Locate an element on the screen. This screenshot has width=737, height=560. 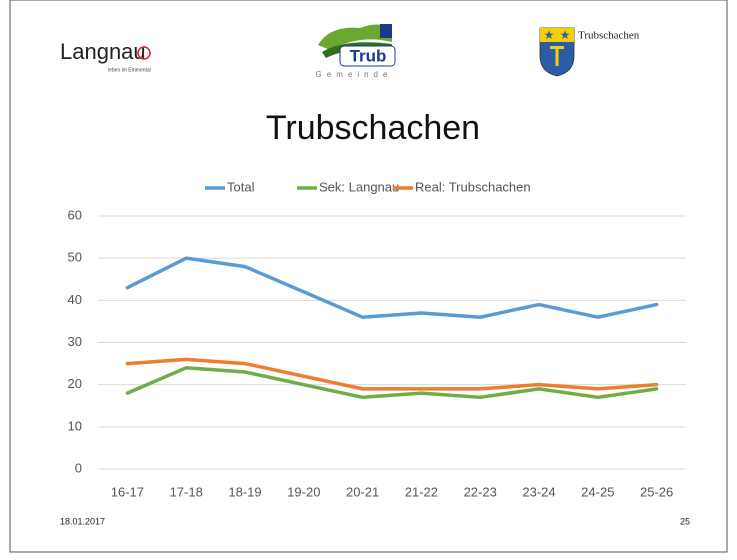
footer-page: 25 is located at coordinates (685, 521).